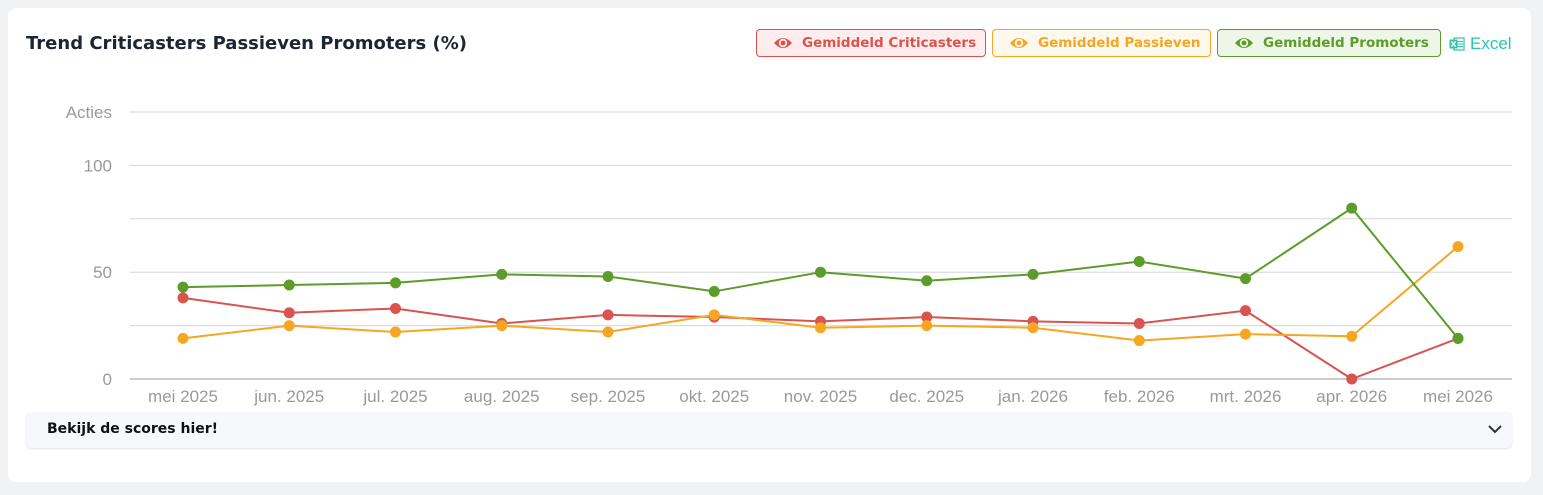 The width and height of the screenshot is (1543, 495). I want to click on excel-export-button: Excel, so click(1480, 44).